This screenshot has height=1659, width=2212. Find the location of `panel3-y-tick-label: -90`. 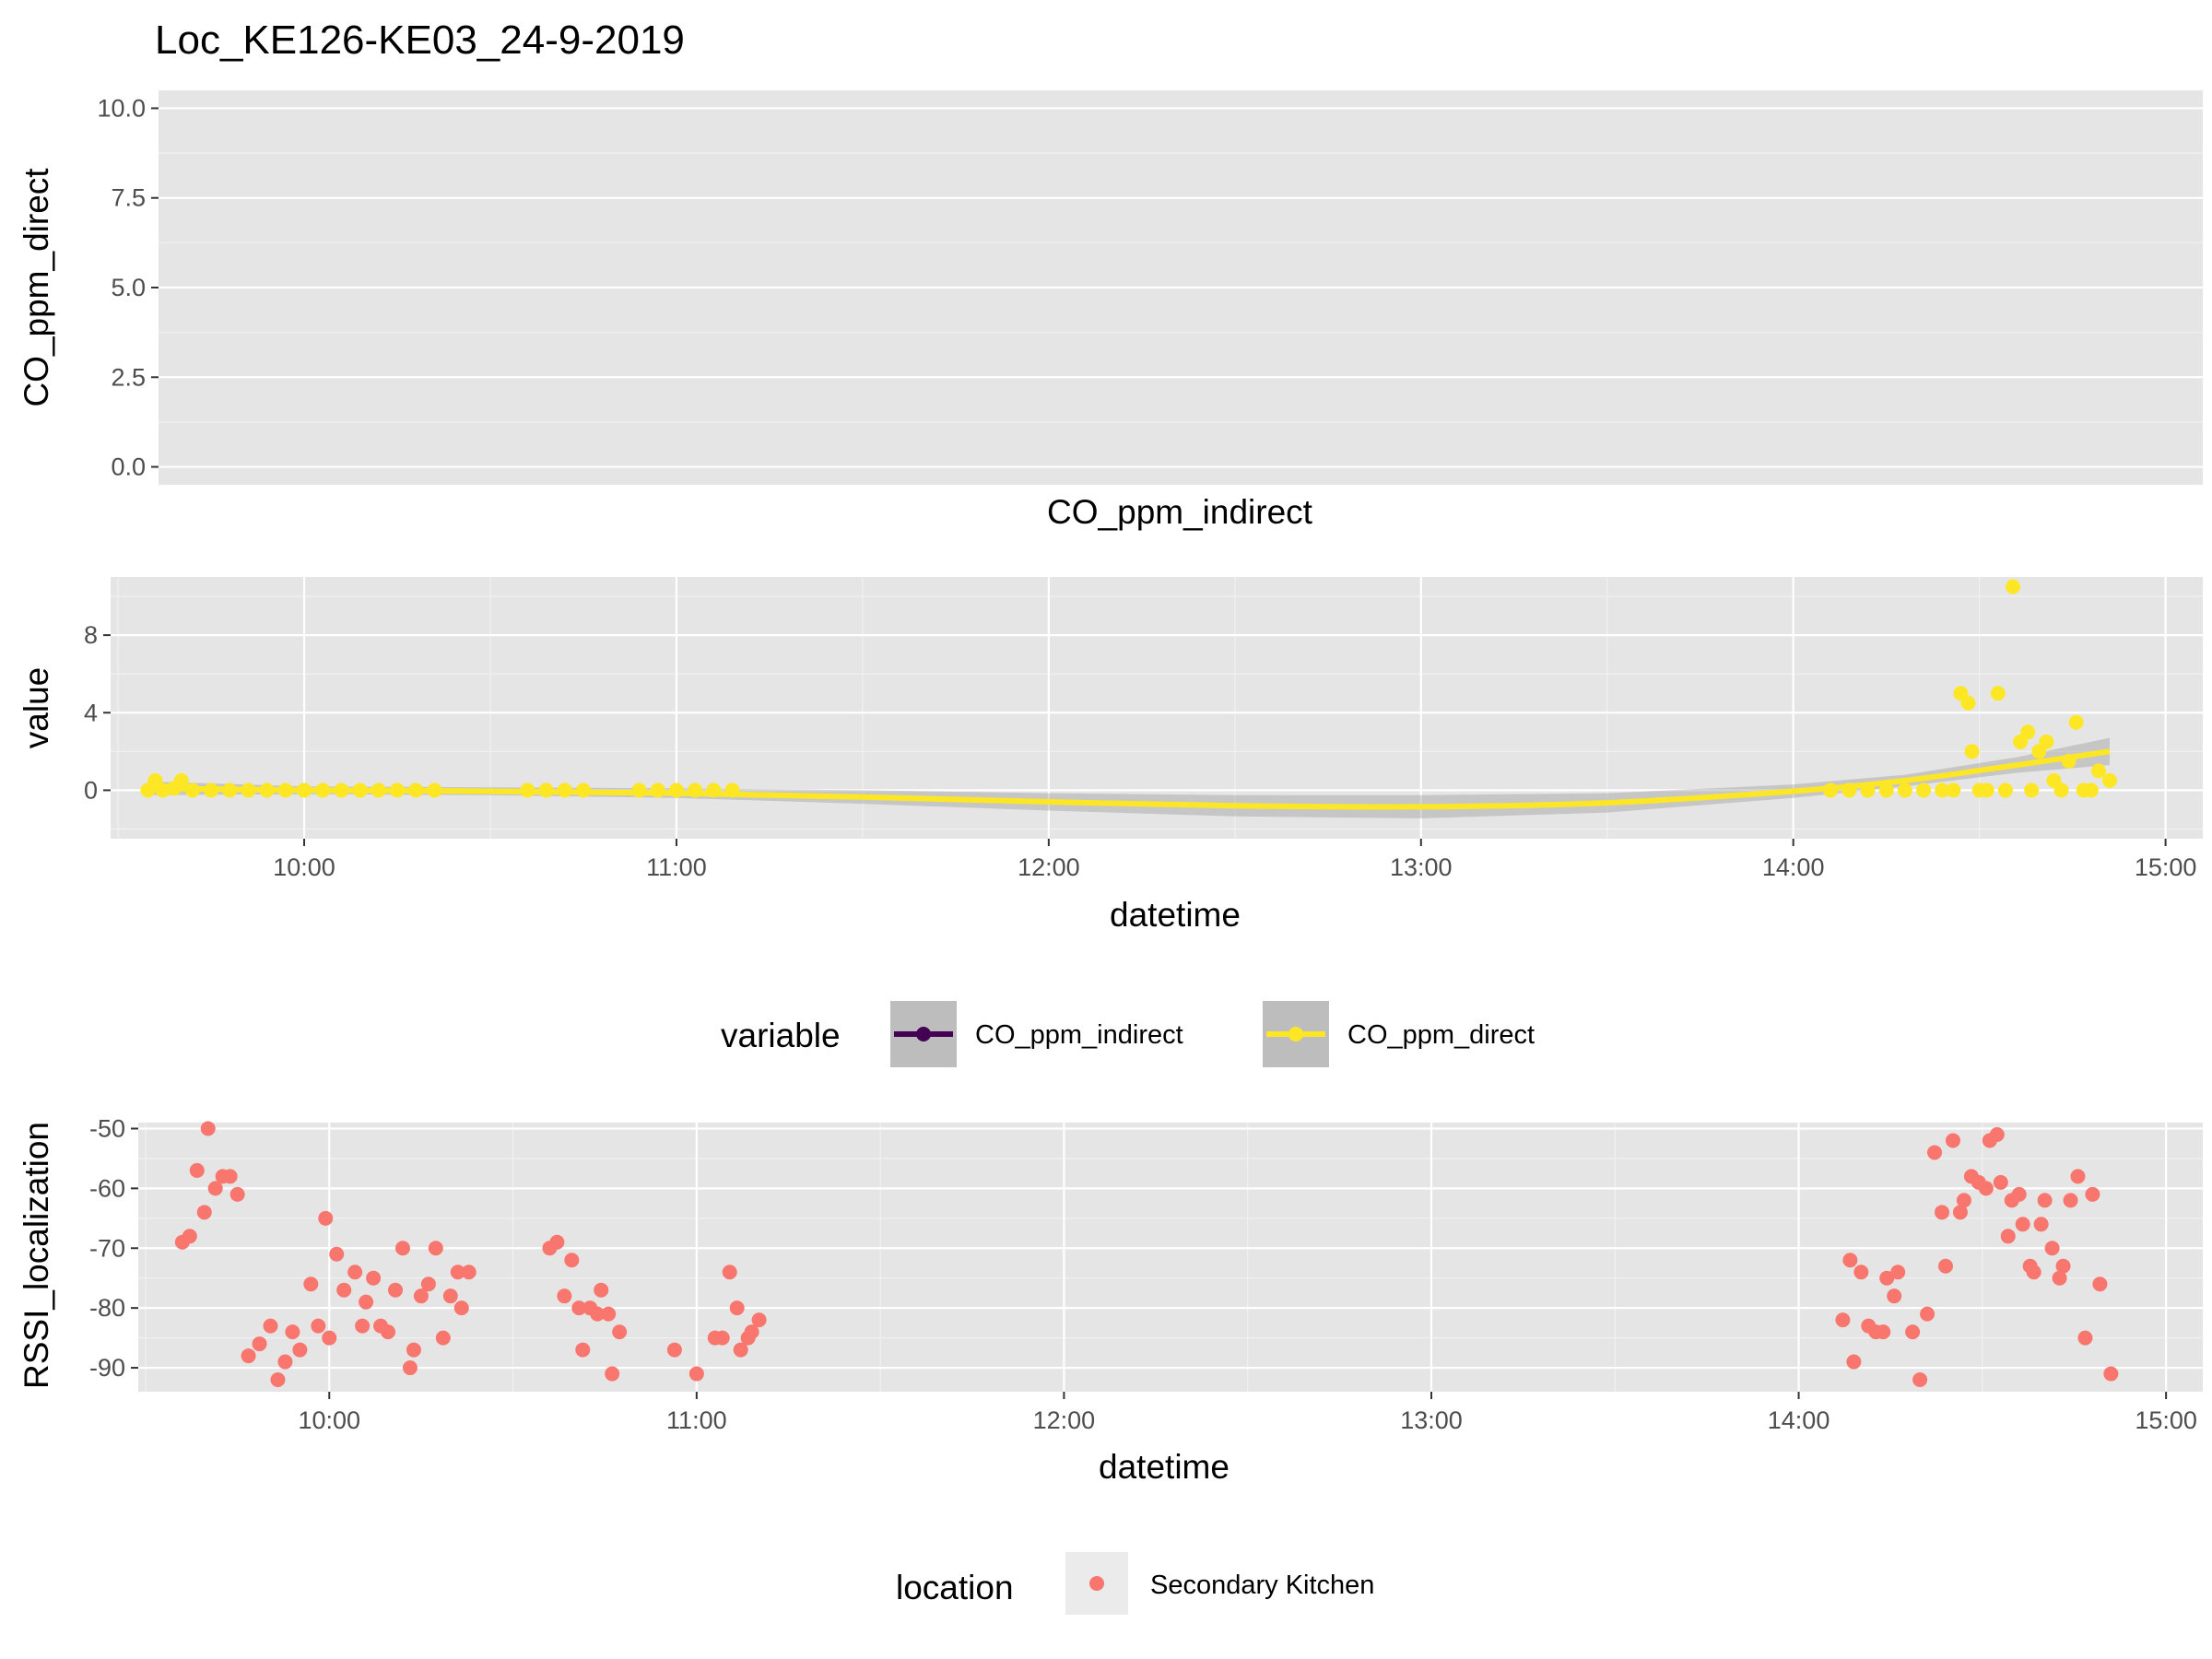

panel3-y-tick-label: -90 is located at coordinates (107, 1368).